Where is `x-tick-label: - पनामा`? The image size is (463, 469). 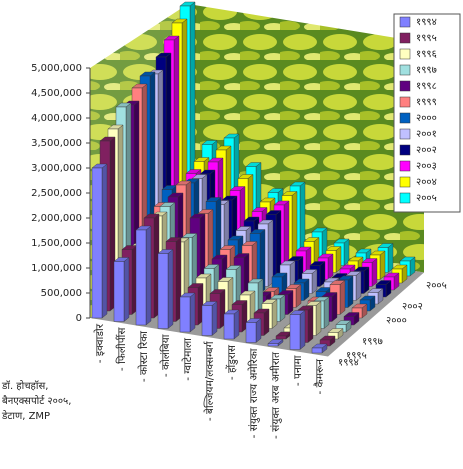
x-tick-label: - पनामा is located at coordinates (298, 370).